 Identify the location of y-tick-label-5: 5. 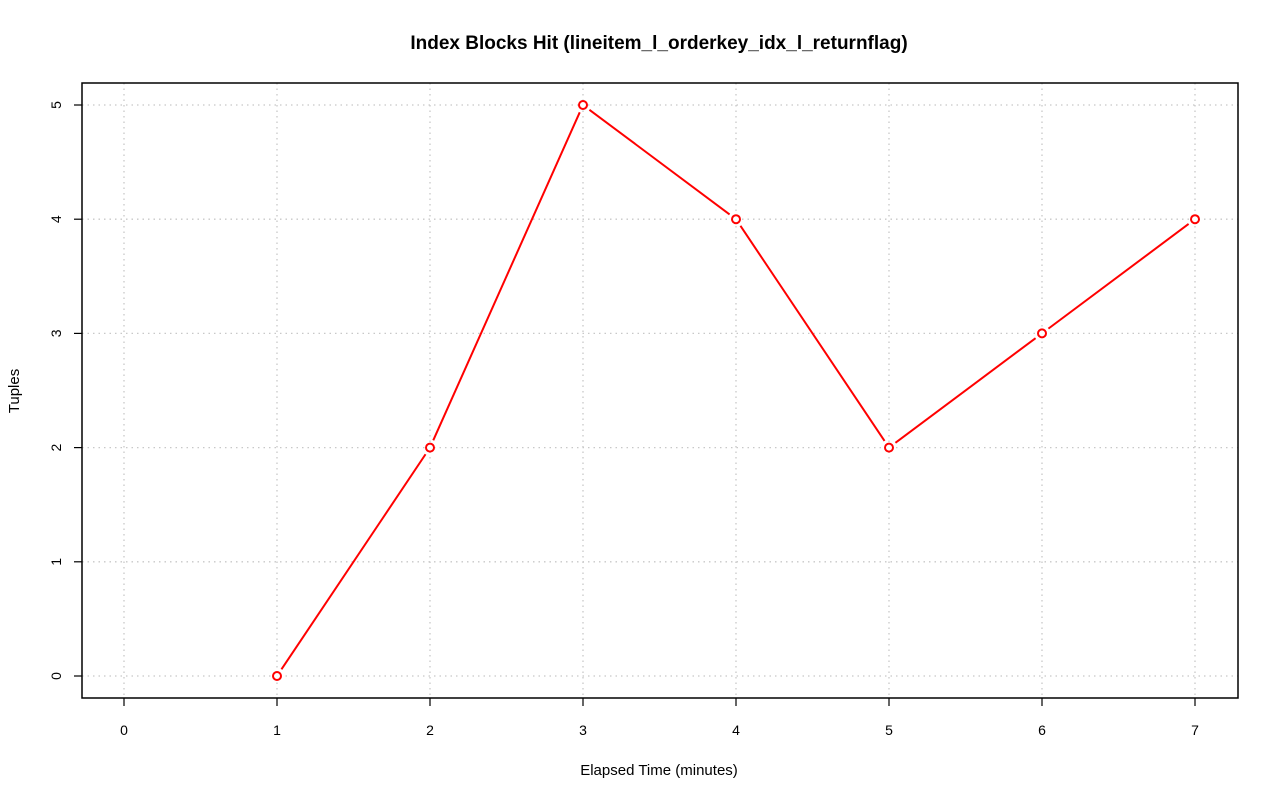
(56, 105).